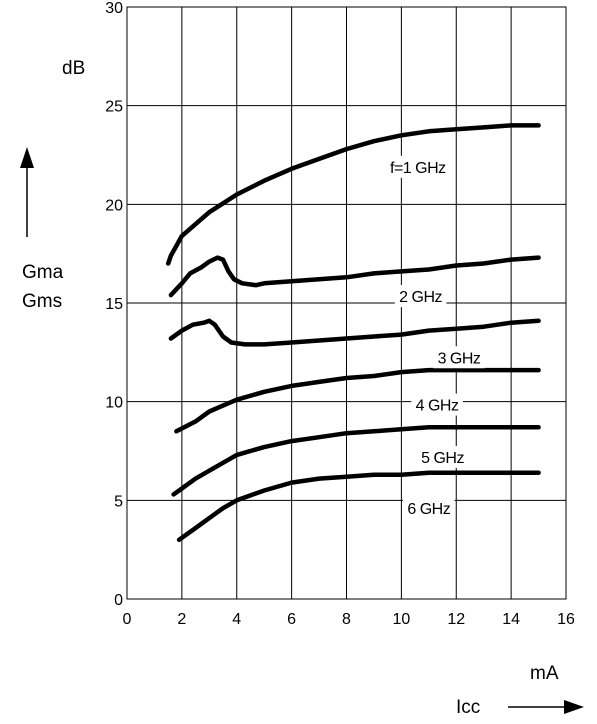 Image resolution: width=597 pixels, height=724 pixels. What do you see at coordinates (468, 707) in the screenshot?
I see `x-axis-label: Icc` at bounding box center [468, 707].